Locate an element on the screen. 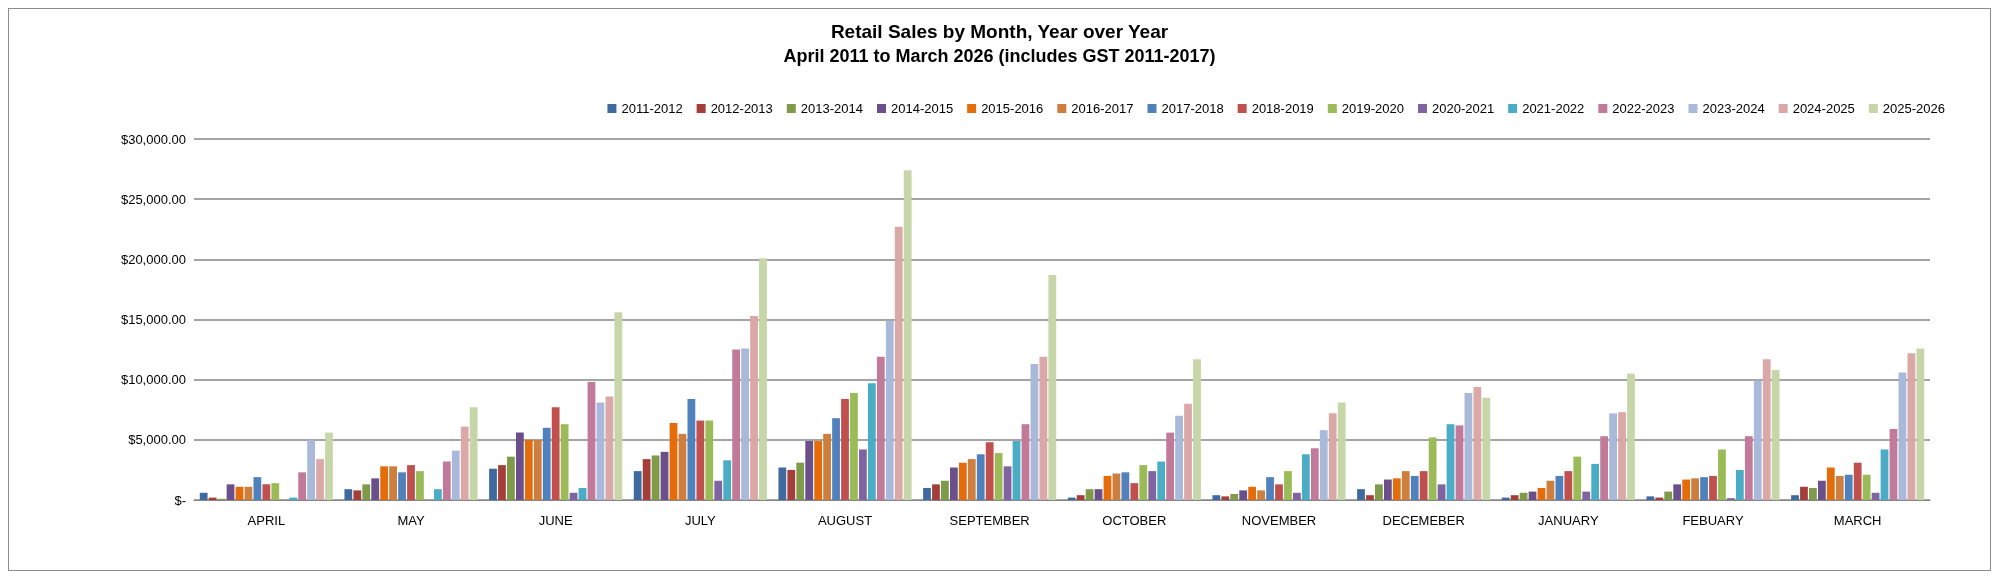 The width and height of the screenshot is (1999, 579). y-tick-label: $15,000.00 is located at coordinates (153, 319).